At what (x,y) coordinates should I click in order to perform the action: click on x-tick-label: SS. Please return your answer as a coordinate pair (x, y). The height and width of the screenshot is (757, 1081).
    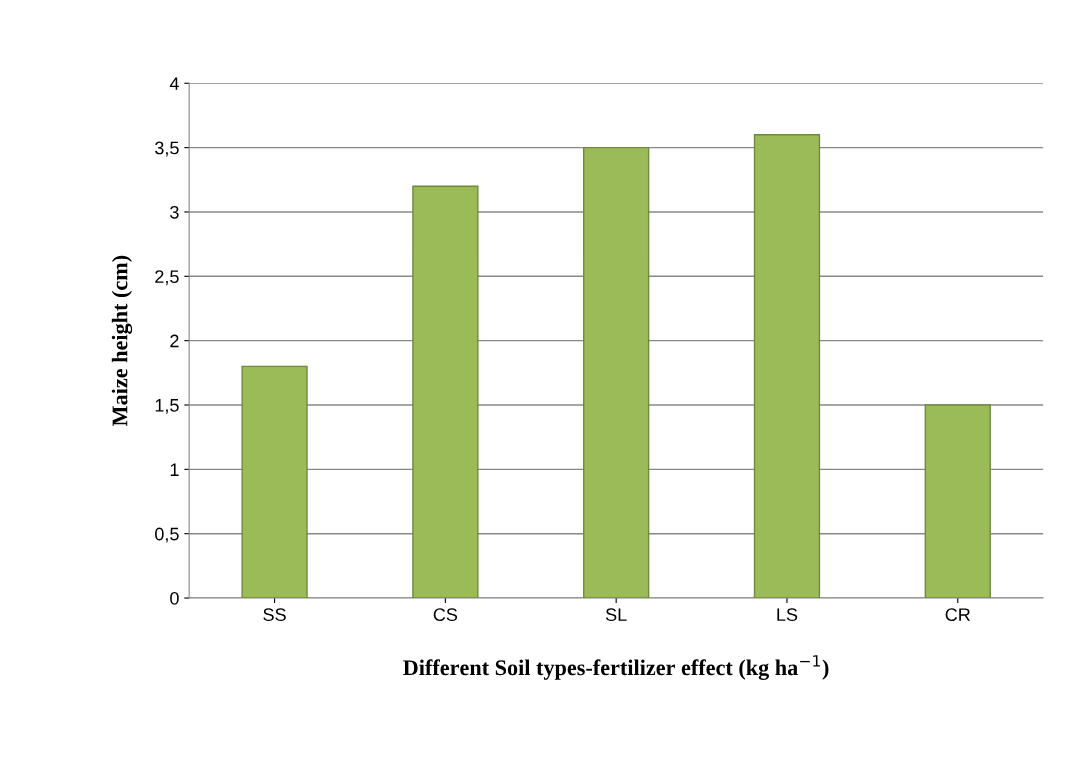
    Looking at the image, I should click on (274, 615).